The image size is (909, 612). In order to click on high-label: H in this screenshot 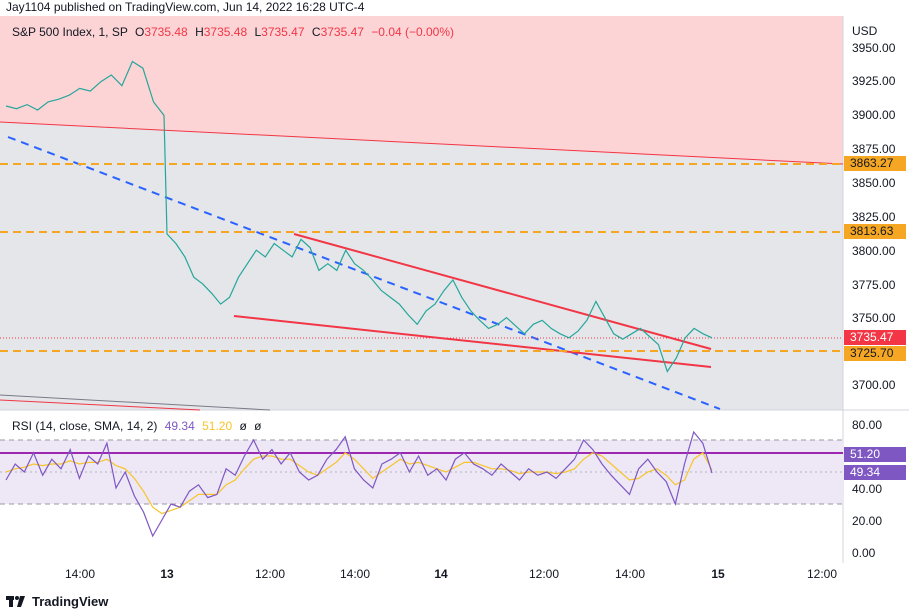, I will do `click(199, 32)`.